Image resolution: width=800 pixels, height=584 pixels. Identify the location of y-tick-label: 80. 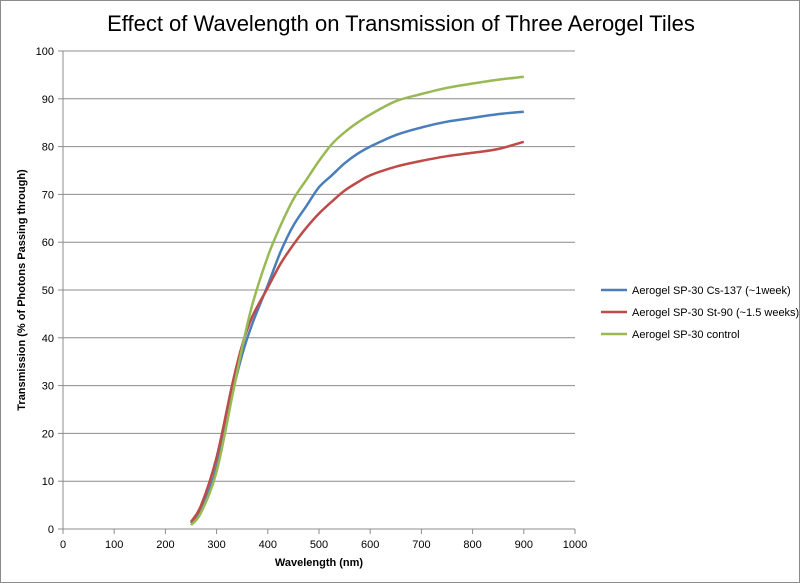
(48, 148).